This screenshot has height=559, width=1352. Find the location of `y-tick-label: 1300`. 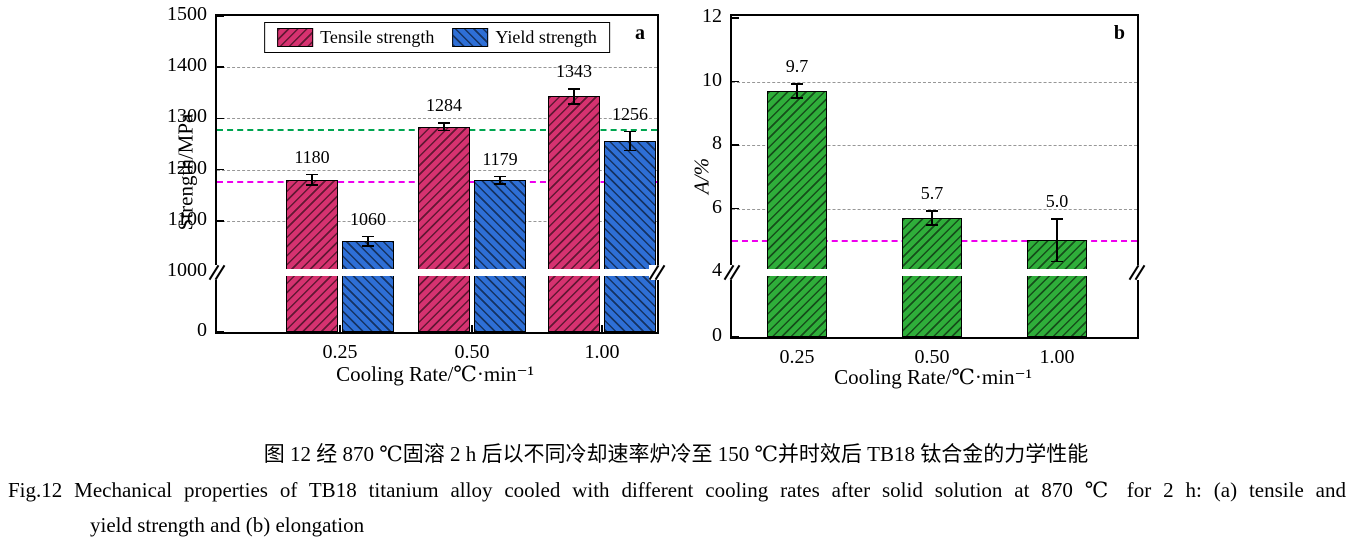

y-tick-label: 1300 is located at coordinates (187, 116).